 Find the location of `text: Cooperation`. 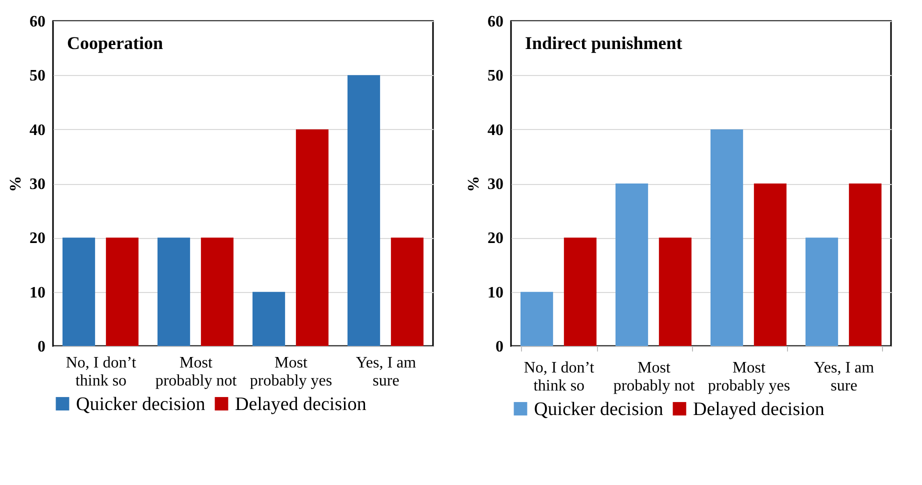

text: Cooperation is located at coordinates (115, 43).